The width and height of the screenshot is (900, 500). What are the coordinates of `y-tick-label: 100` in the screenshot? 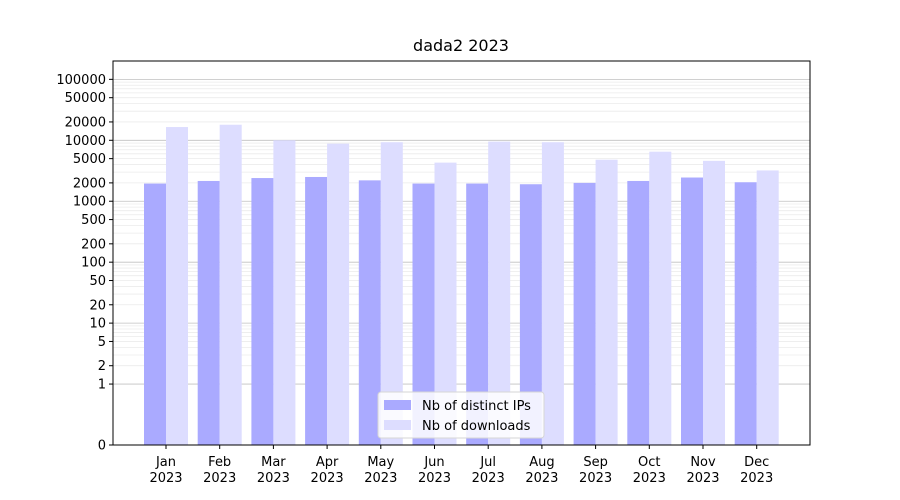 It's located at (93, 263).